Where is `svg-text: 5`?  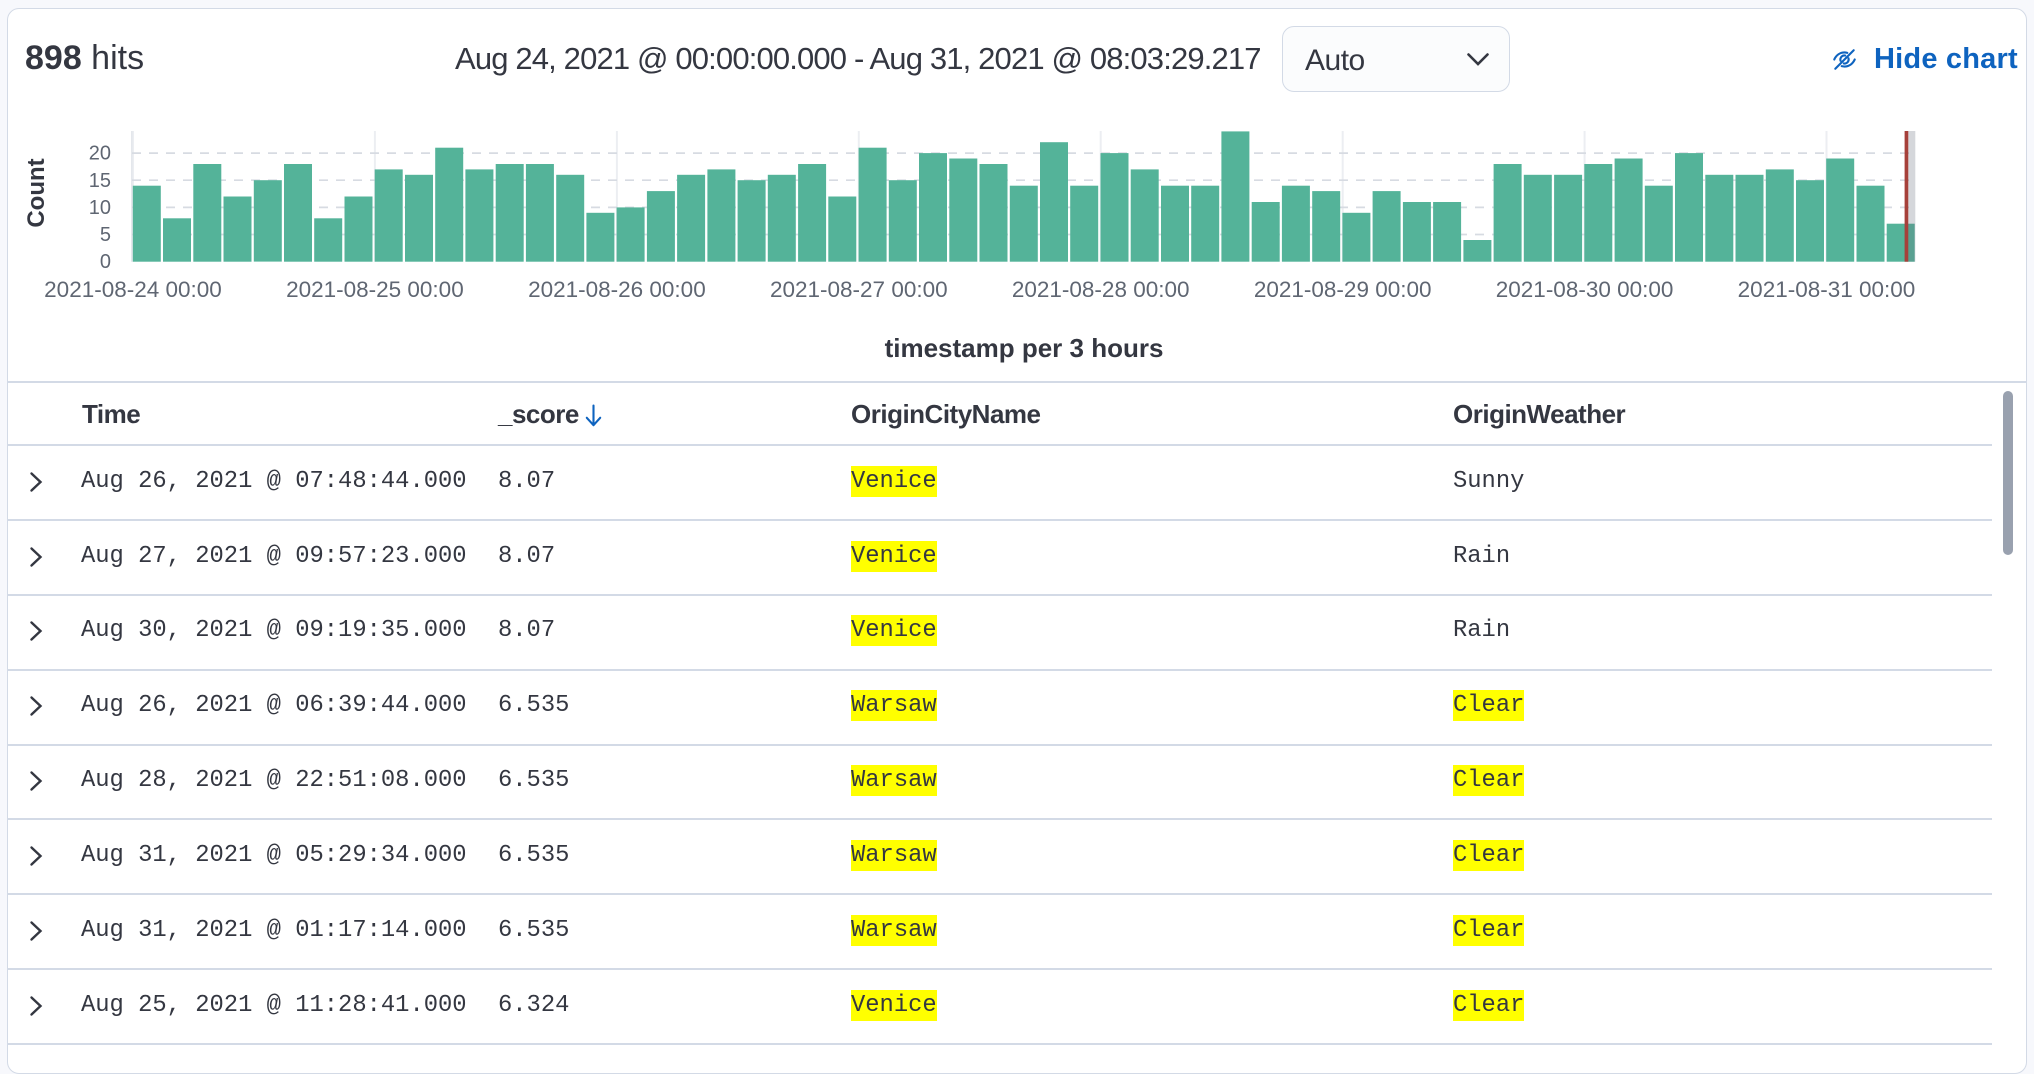 svg-text: 5 is located at coordinates (105, 235).